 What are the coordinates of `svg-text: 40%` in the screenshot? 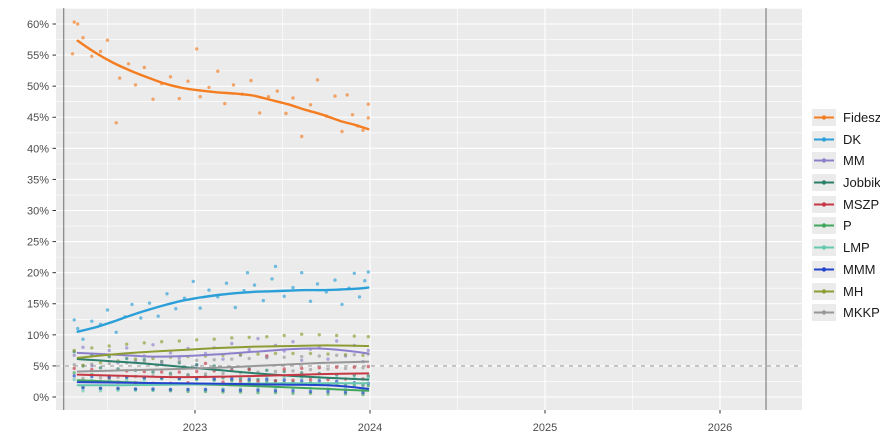 It's located at (38, 149).